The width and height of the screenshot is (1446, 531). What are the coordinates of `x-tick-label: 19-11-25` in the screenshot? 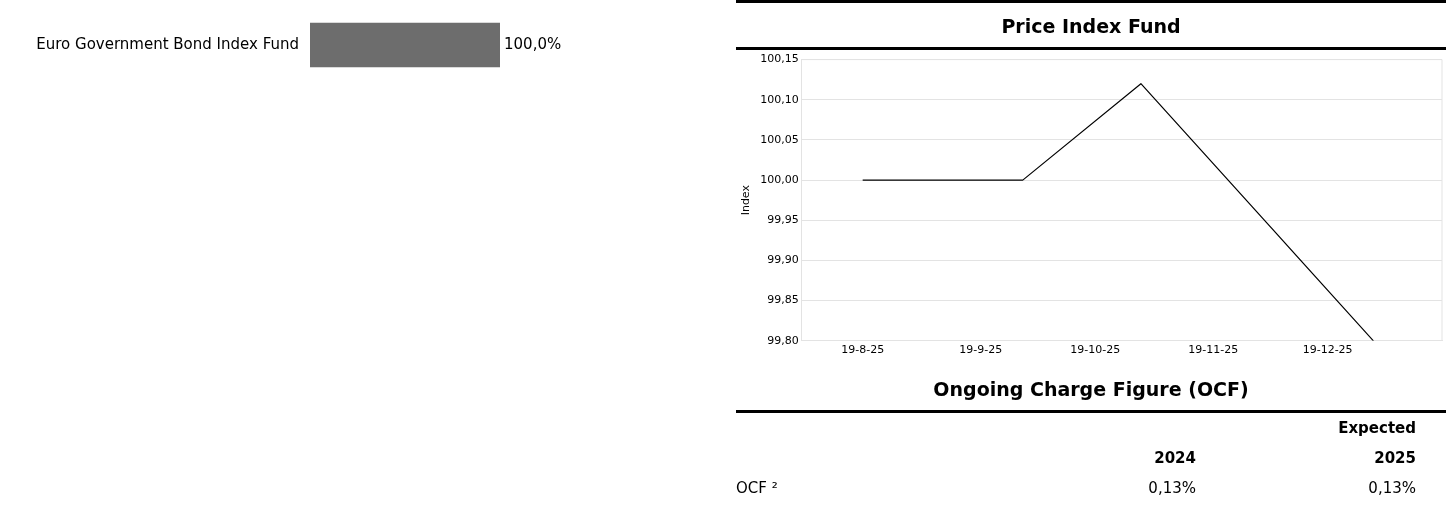 It's located at (1213, 350).